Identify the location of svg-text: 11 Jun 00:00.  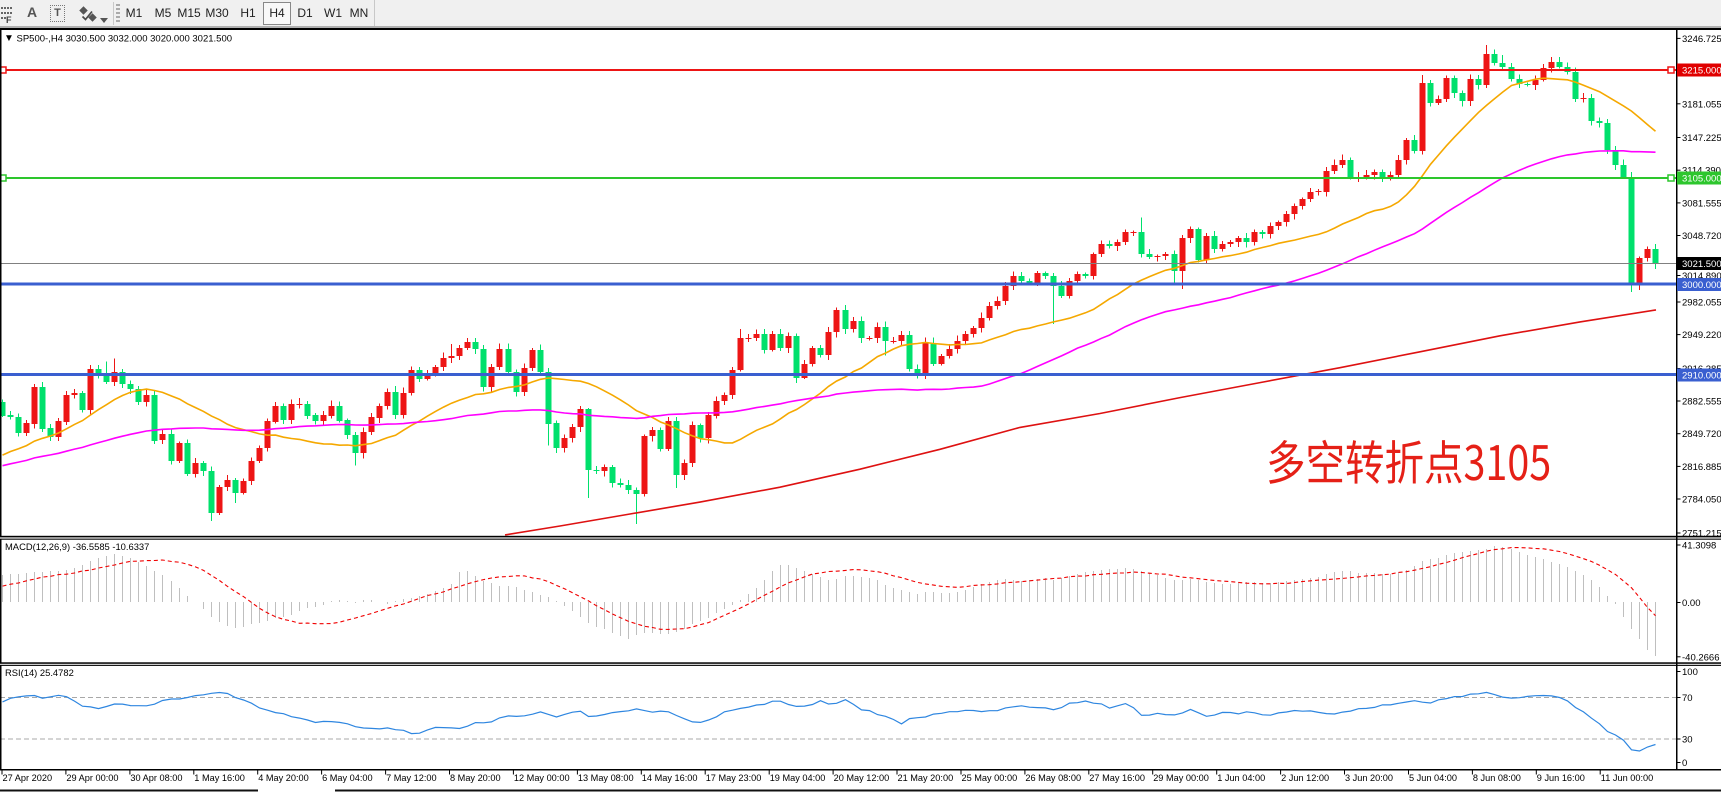
(1627, 778).